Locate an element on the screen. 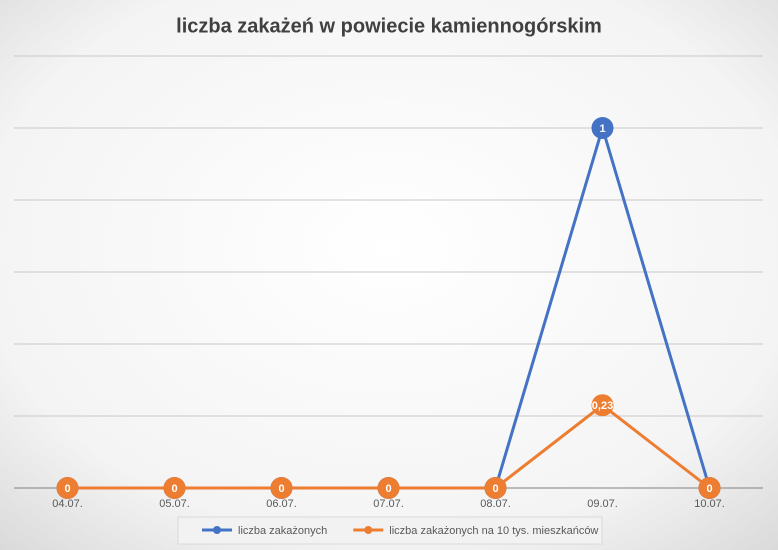 This screenshot has width=778, height=550. x-tick-label: 09.07. is located at coordinates (602, 504).